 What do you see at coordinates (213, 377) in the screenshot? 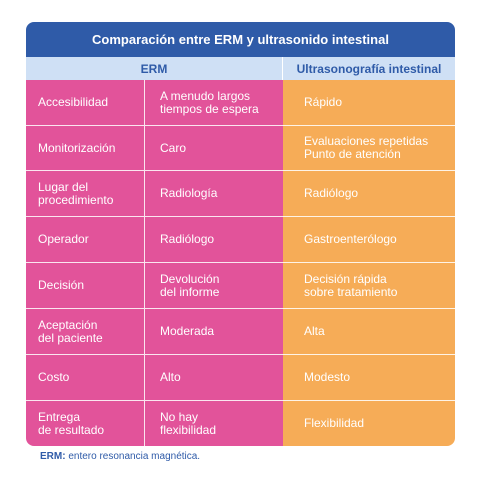
I see `erm-cell: Alto` at bounding box center [213, 377].